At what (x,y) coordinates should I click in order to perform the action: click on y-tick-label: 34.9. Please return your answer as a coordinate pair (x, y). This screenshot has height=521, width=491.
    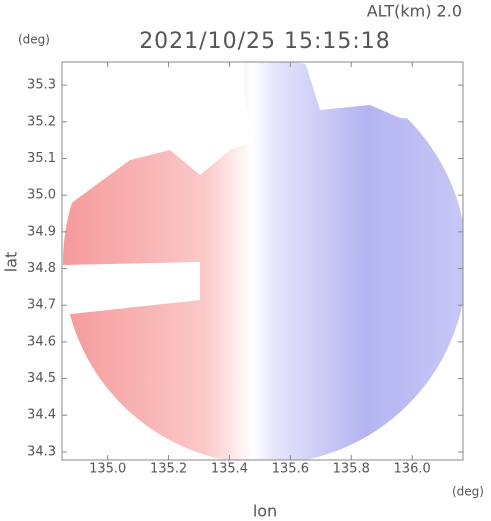
    Looking at the image, I should click on (41, 231).